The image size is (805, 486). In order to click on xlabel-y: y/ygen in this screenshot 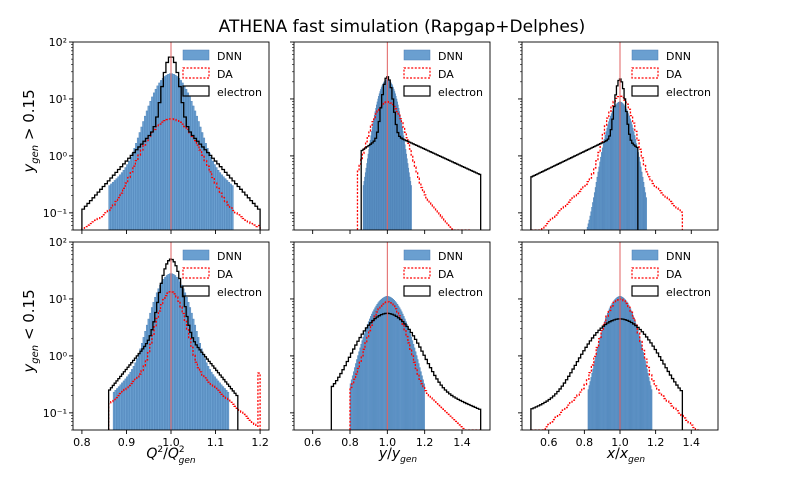, I will do `click(398, 455)`.